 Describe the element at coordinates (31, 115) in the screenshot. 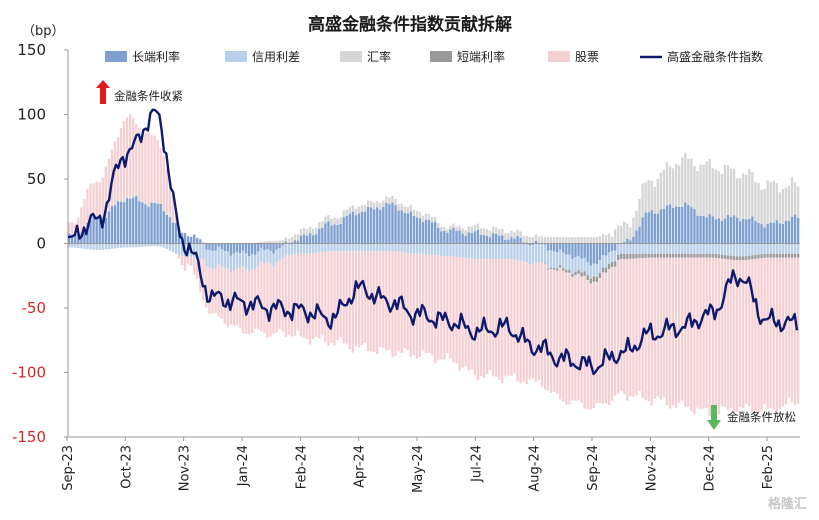

I see `y-tick-label: 100` at that location.